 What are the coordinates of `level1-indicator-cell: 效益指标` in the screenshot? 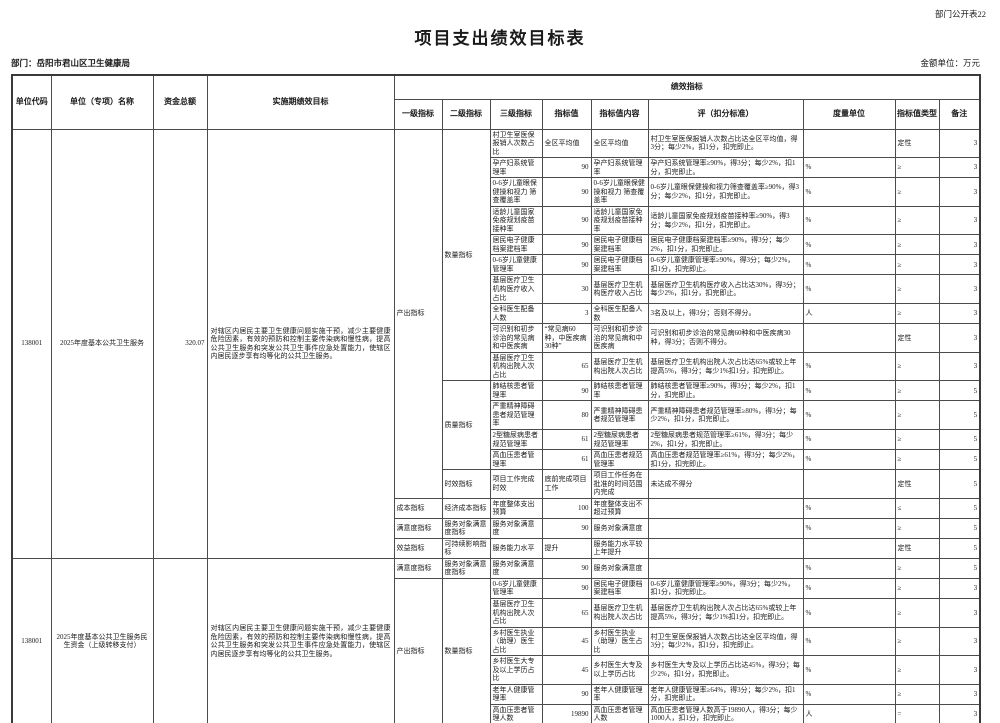 It's located at (418, 548).